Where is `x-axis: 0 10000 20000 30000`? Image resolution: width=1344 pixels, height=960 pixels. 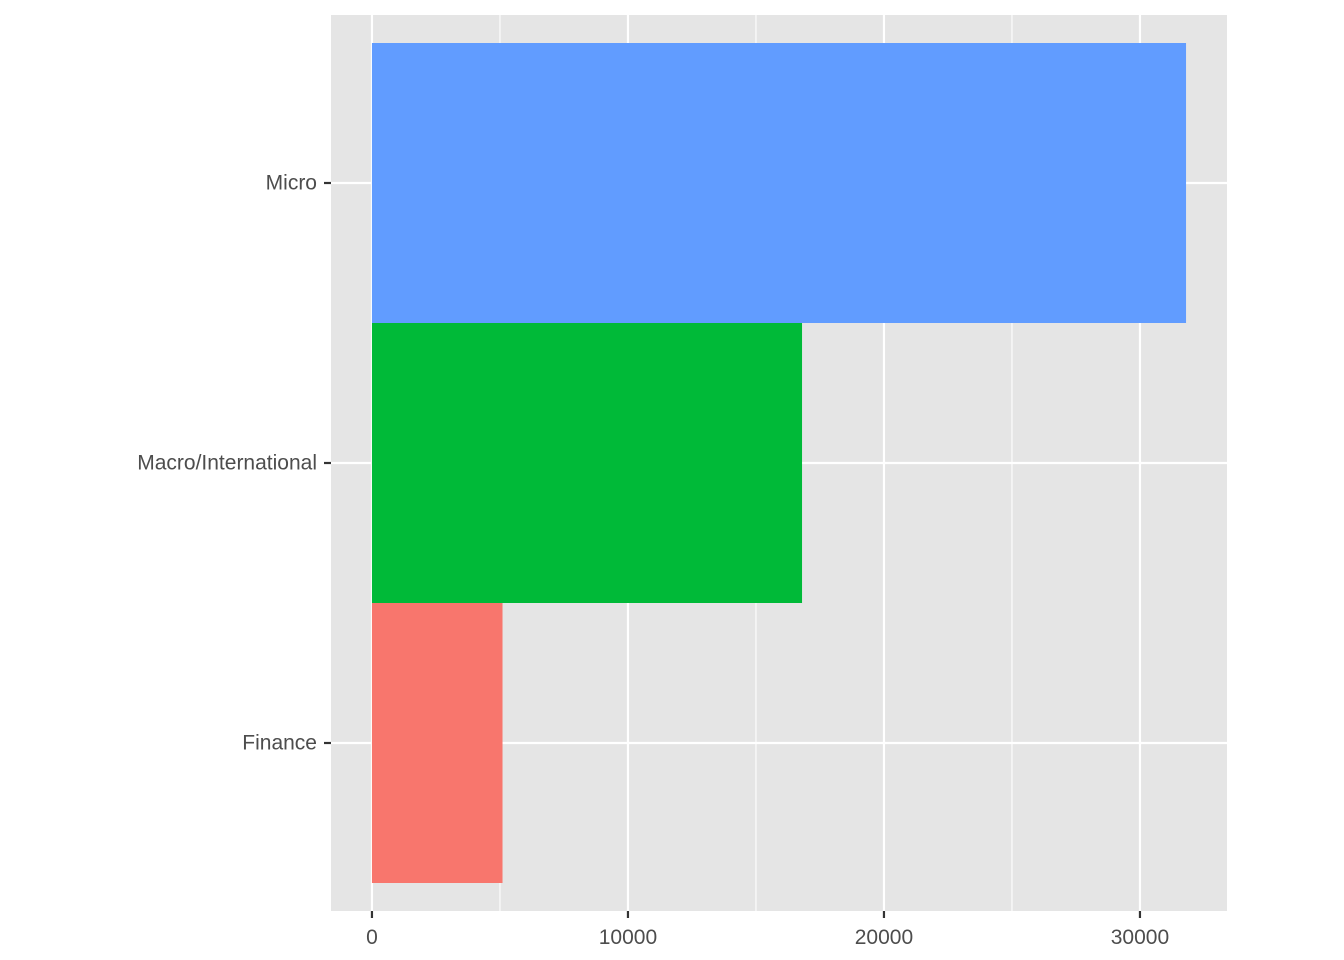 x-axis: 0 10000 20000 30000 is located at coordinates (767, 930).